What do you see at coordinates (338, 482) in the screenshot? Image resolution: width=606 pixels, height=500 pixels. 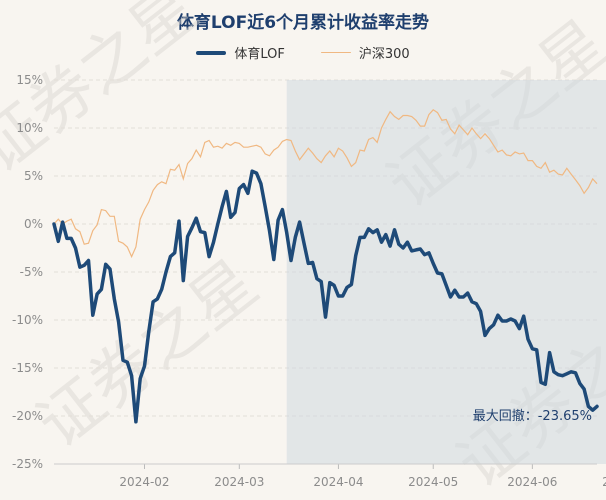 I see `x-tick-label: 2024-04` at bounding box center [338, 482].